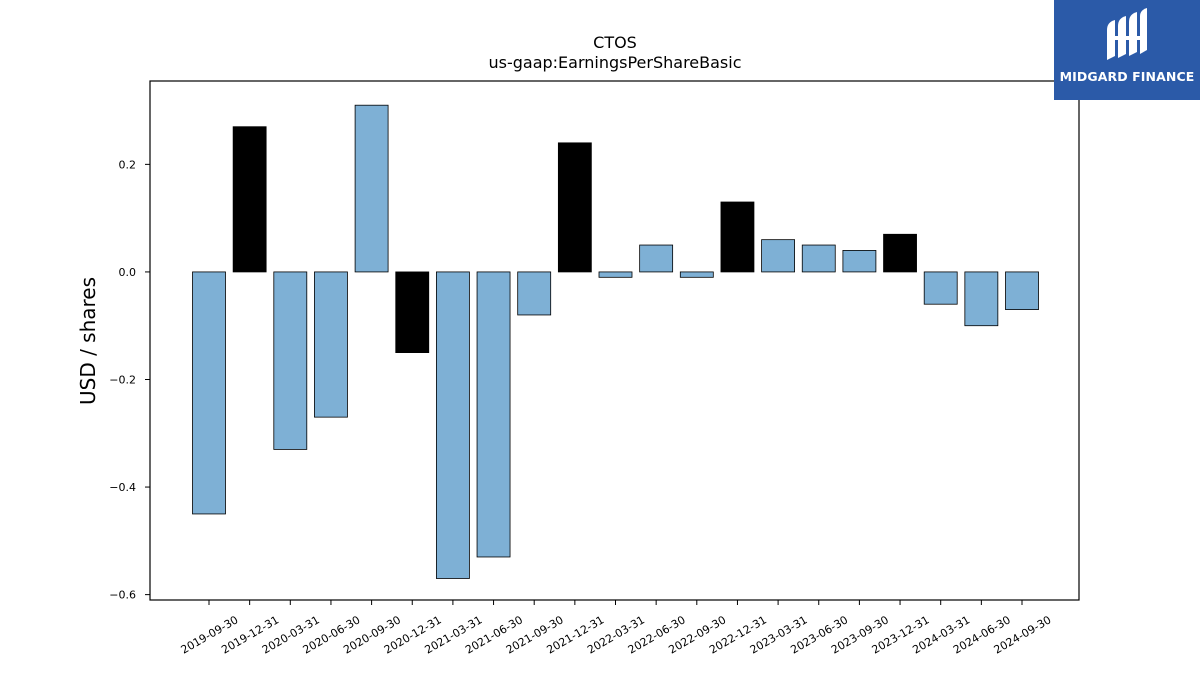 The height and width of the screenshot is (675, 1200). I want to click on y-tick-label: 0.2, so click(128, 164).